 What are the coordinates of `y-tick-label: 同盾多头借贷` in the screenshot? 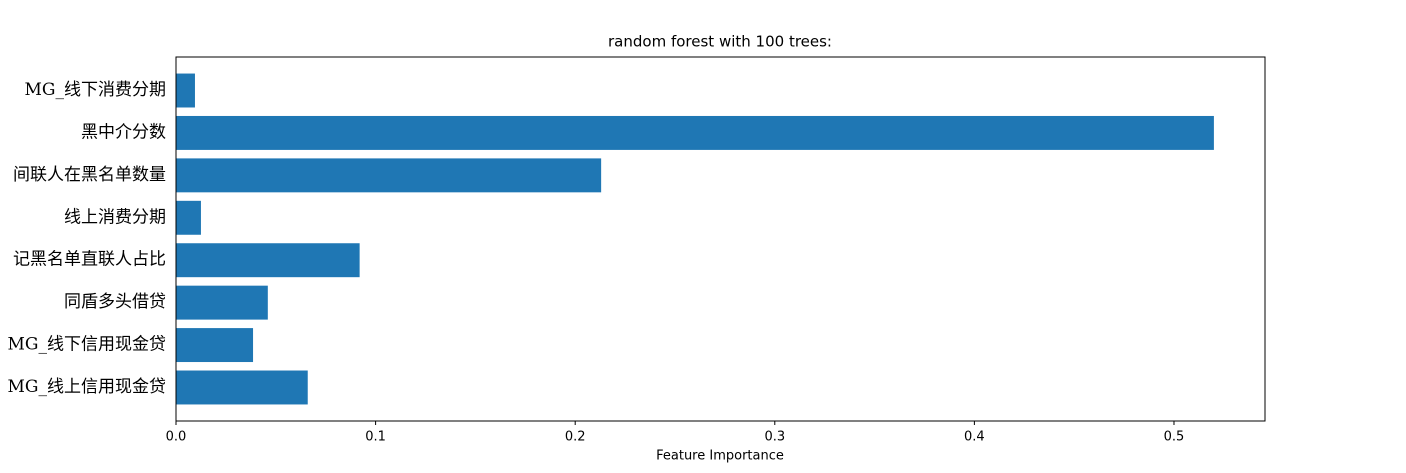 It's located at (115, 302).